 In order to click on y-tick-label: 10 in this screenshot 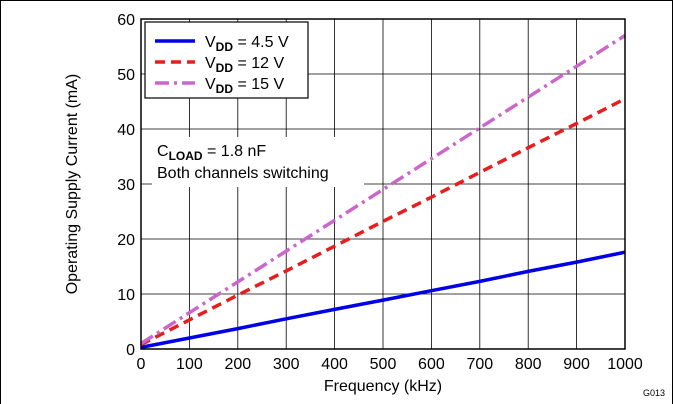, I will do `click(126, 295)`.